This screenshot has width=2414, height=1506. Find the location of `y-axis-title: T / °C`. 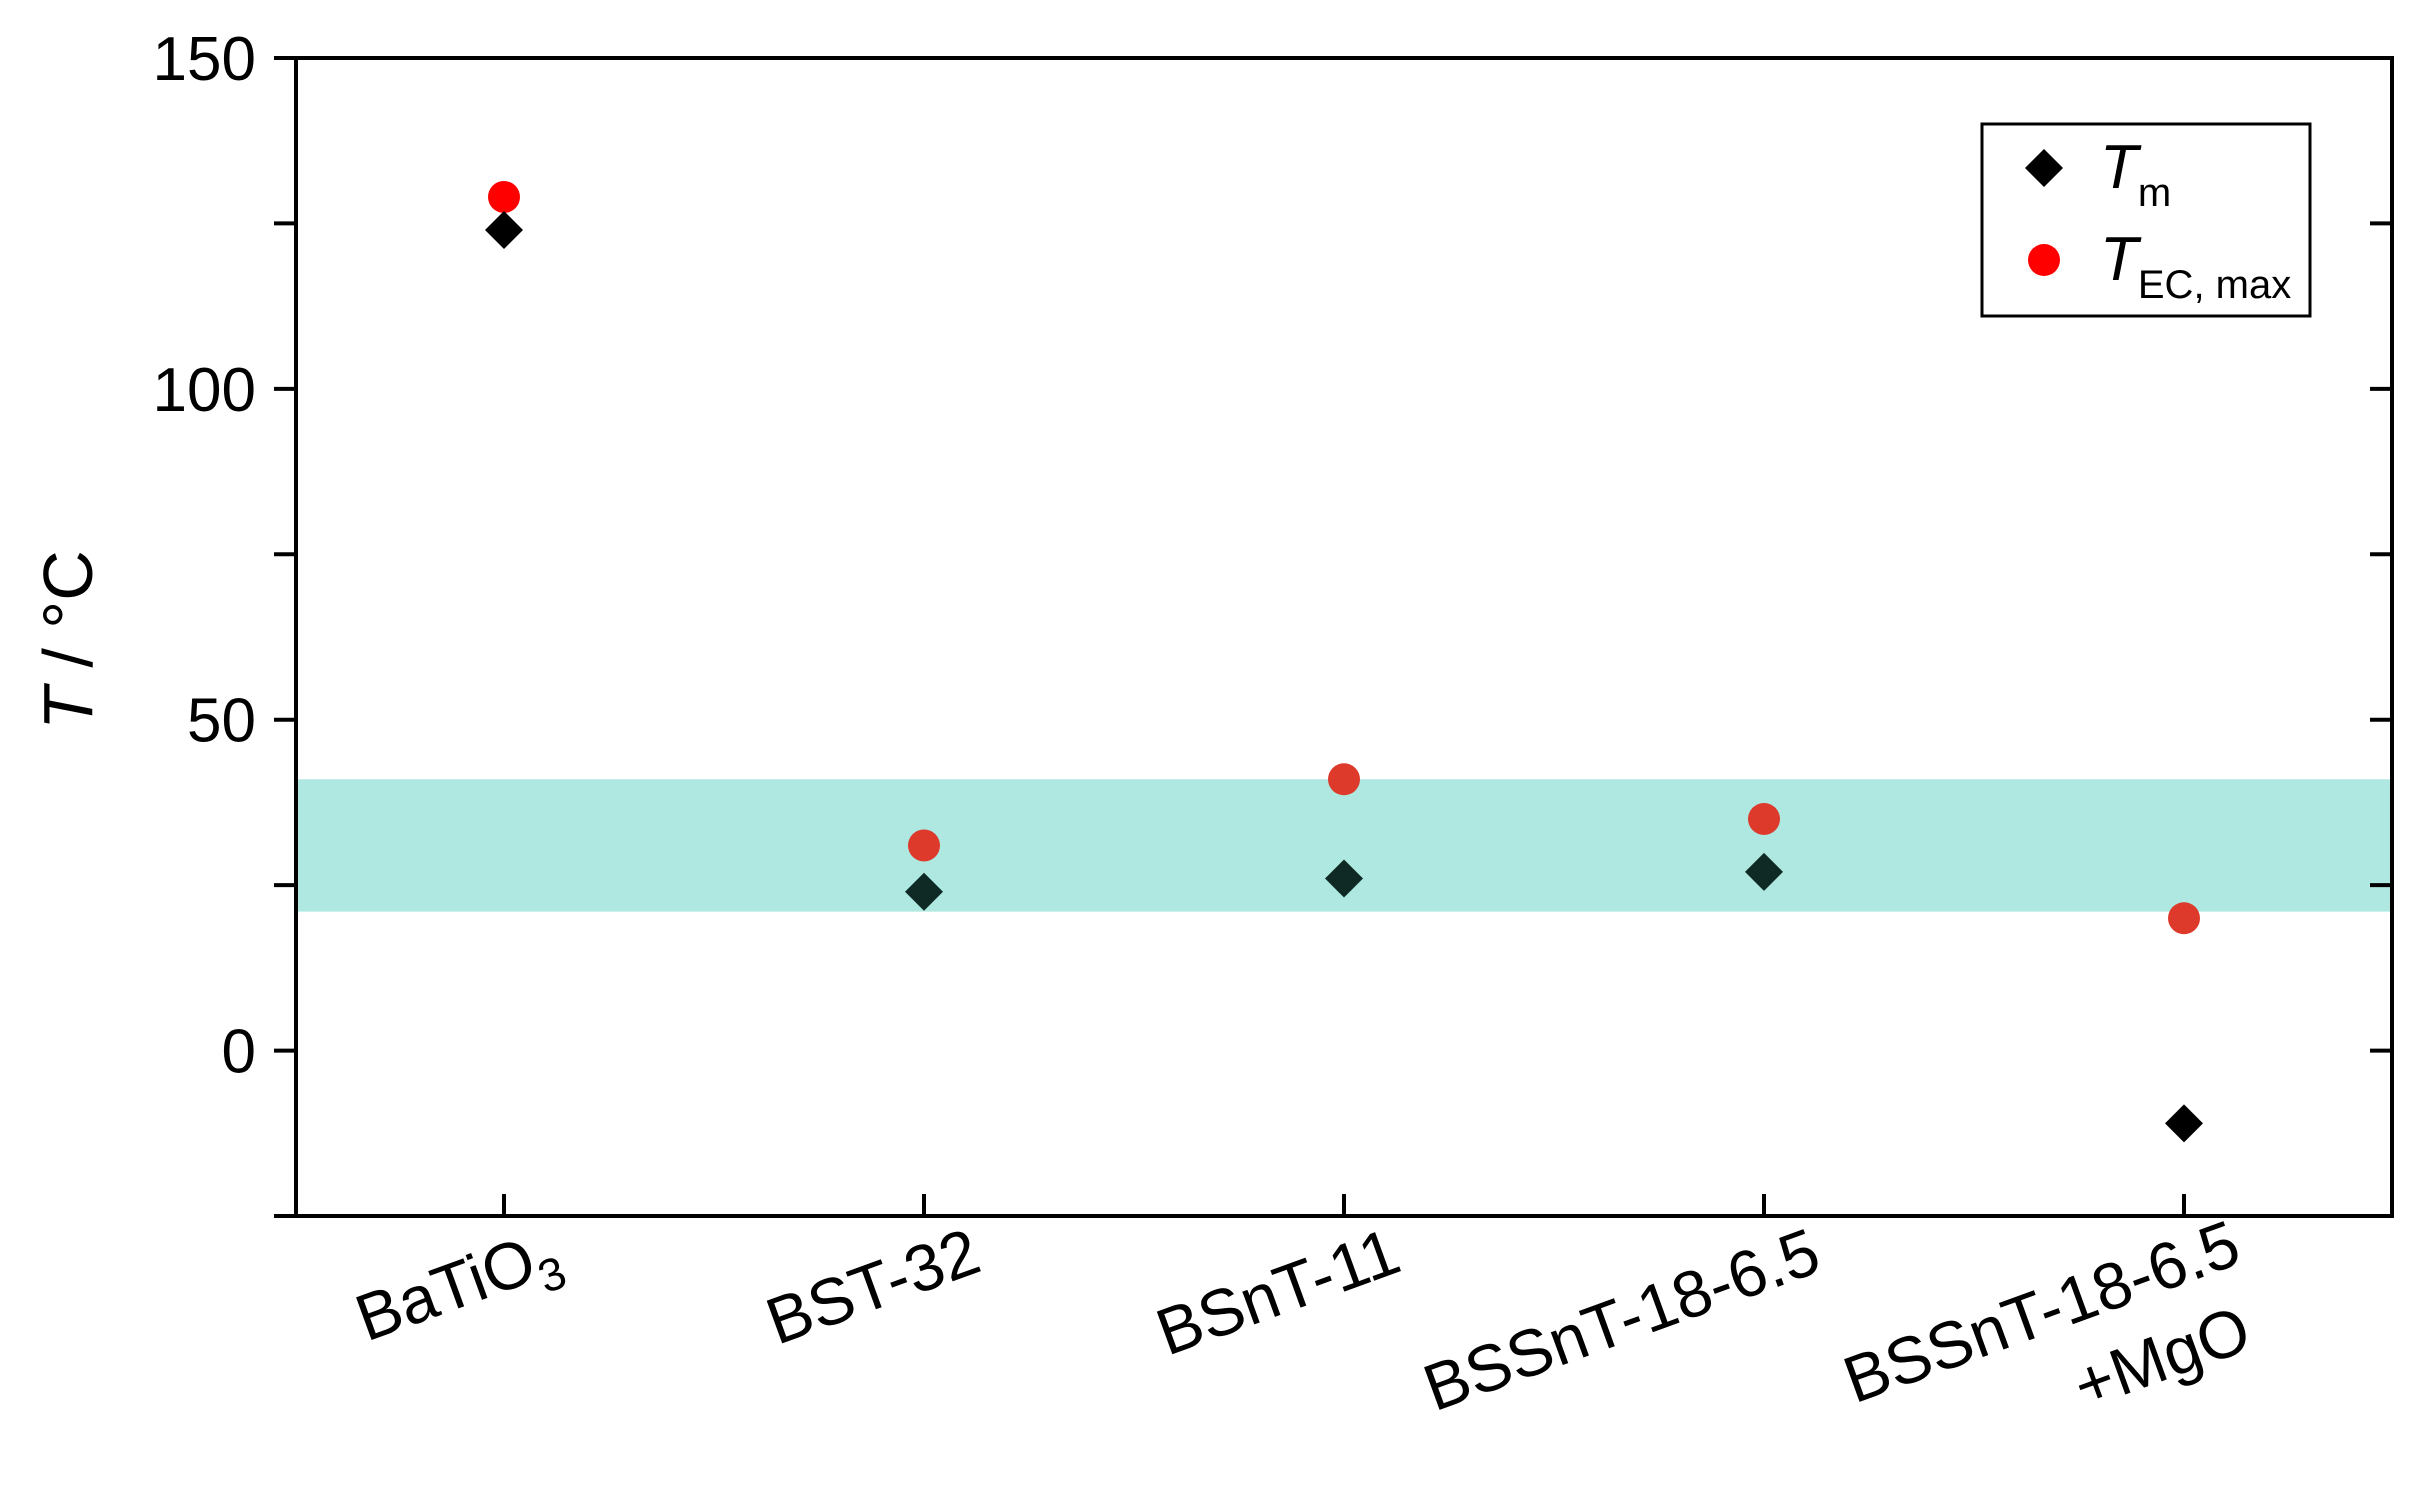

y-axis-title: T / °C is located at coordinates (68, 640).